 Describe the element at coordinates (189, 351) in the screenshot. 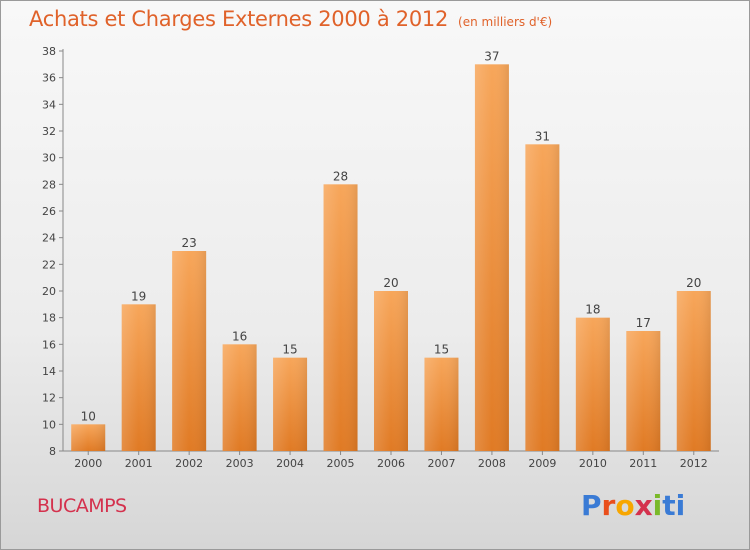

I see `bar-shine-2002` at that location.